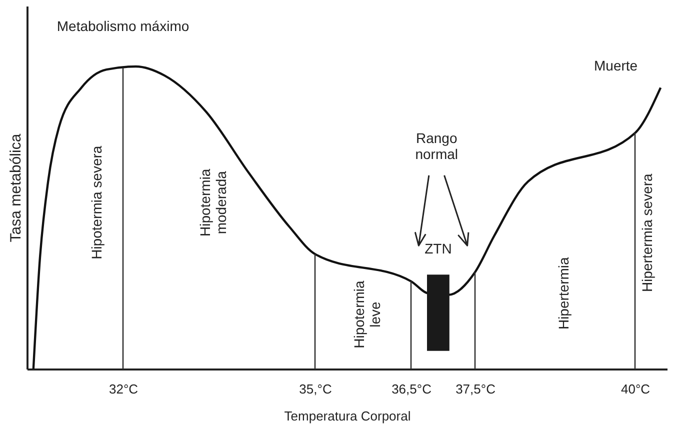  Describe the element at coordinates (213, 202) in the screenshot. I see `annotation: Hipotermia moderada` at that location.